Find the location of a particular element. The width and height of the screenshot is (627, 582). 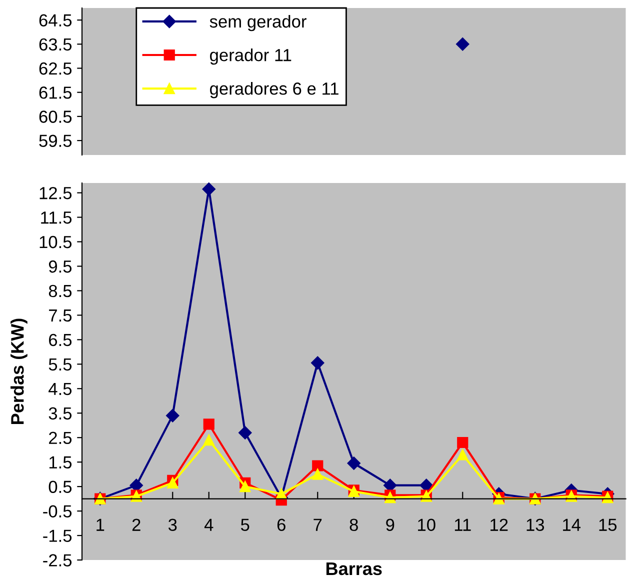

x-tick-label: 13 is located at coordinates (535, 524).